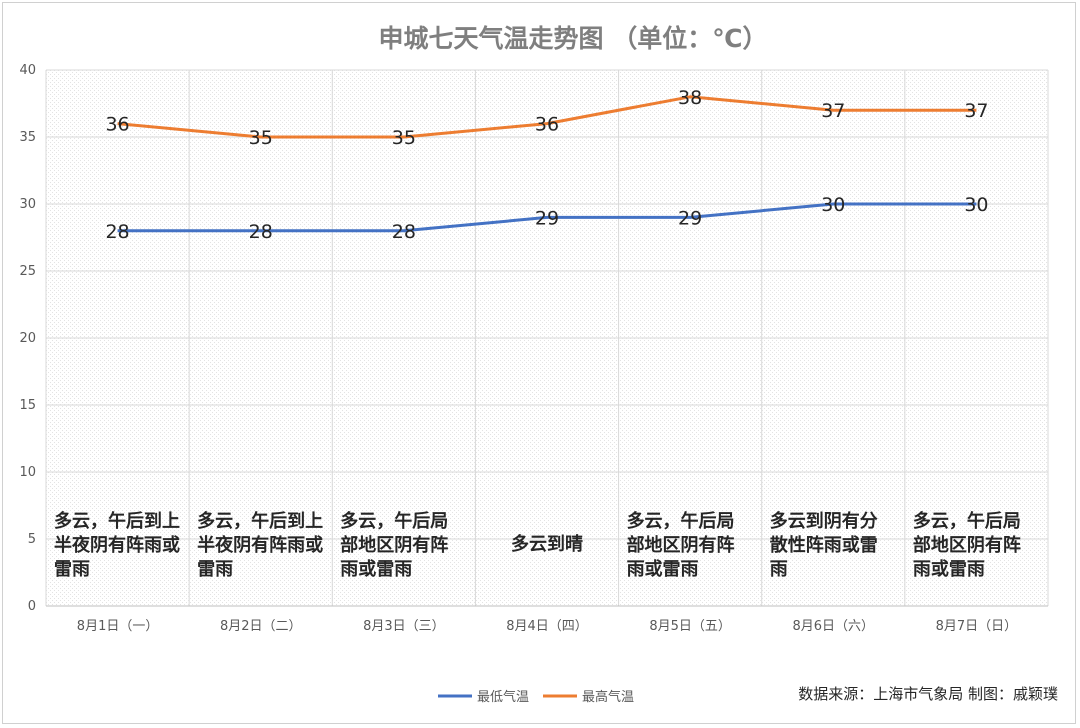  I want to click on y-axis: 0 5 10 15 20 25 30 35 40, so click(27, 338).